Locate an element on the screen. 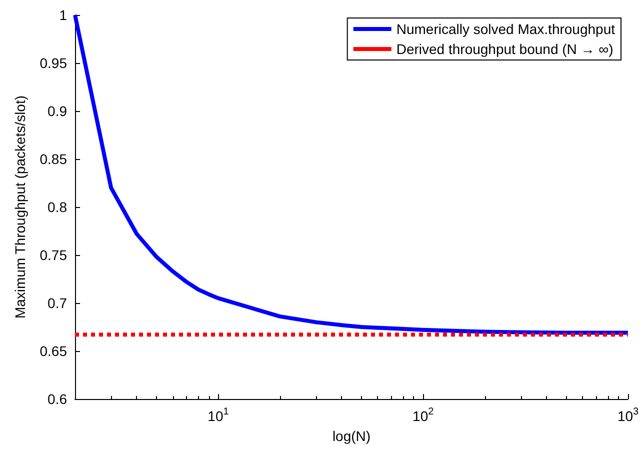 Image resolution: width=643 pixels, height=465 pixels. y-tick-label: 0.75 is located at coordinates (54, 255).